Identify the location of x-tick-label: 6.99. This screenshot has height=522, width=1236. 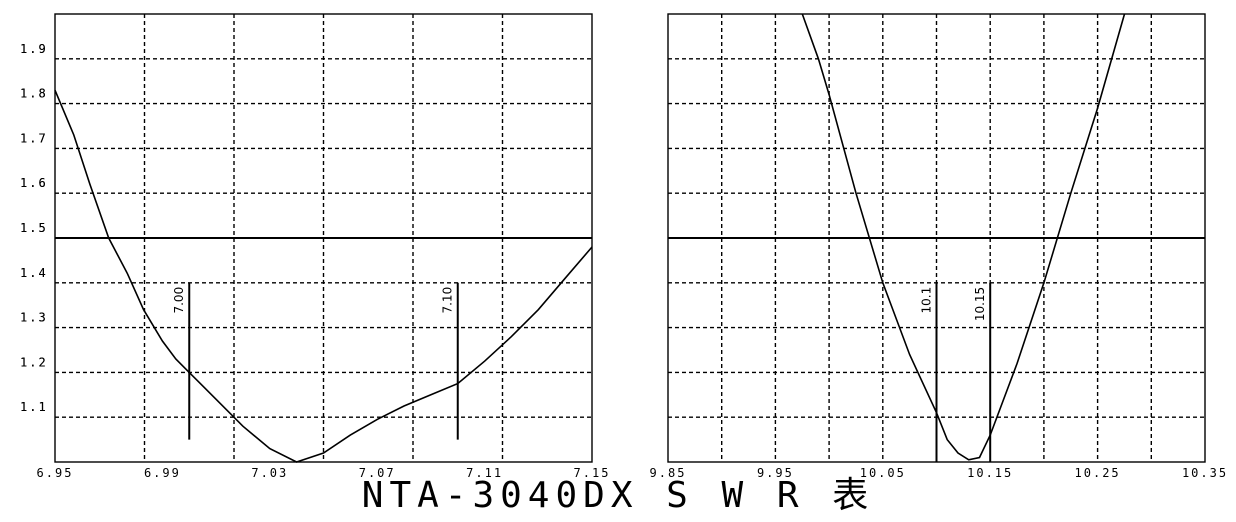
(162, 473).